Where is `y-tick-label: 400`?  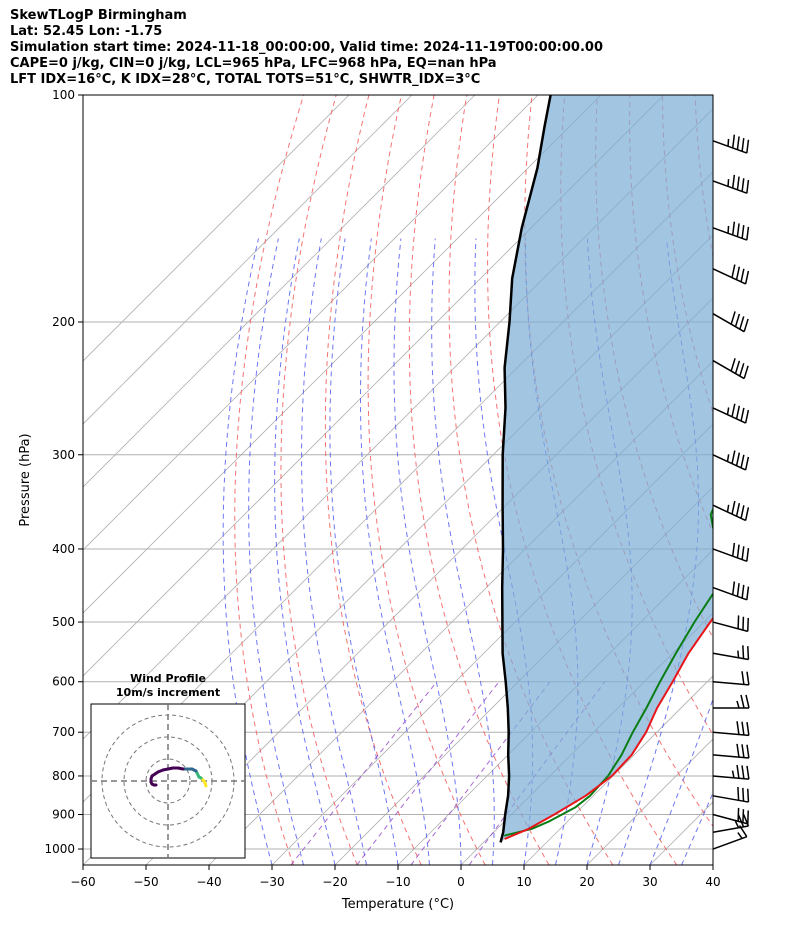 y-tick-label: 400 is located at coordinates (63, 549).